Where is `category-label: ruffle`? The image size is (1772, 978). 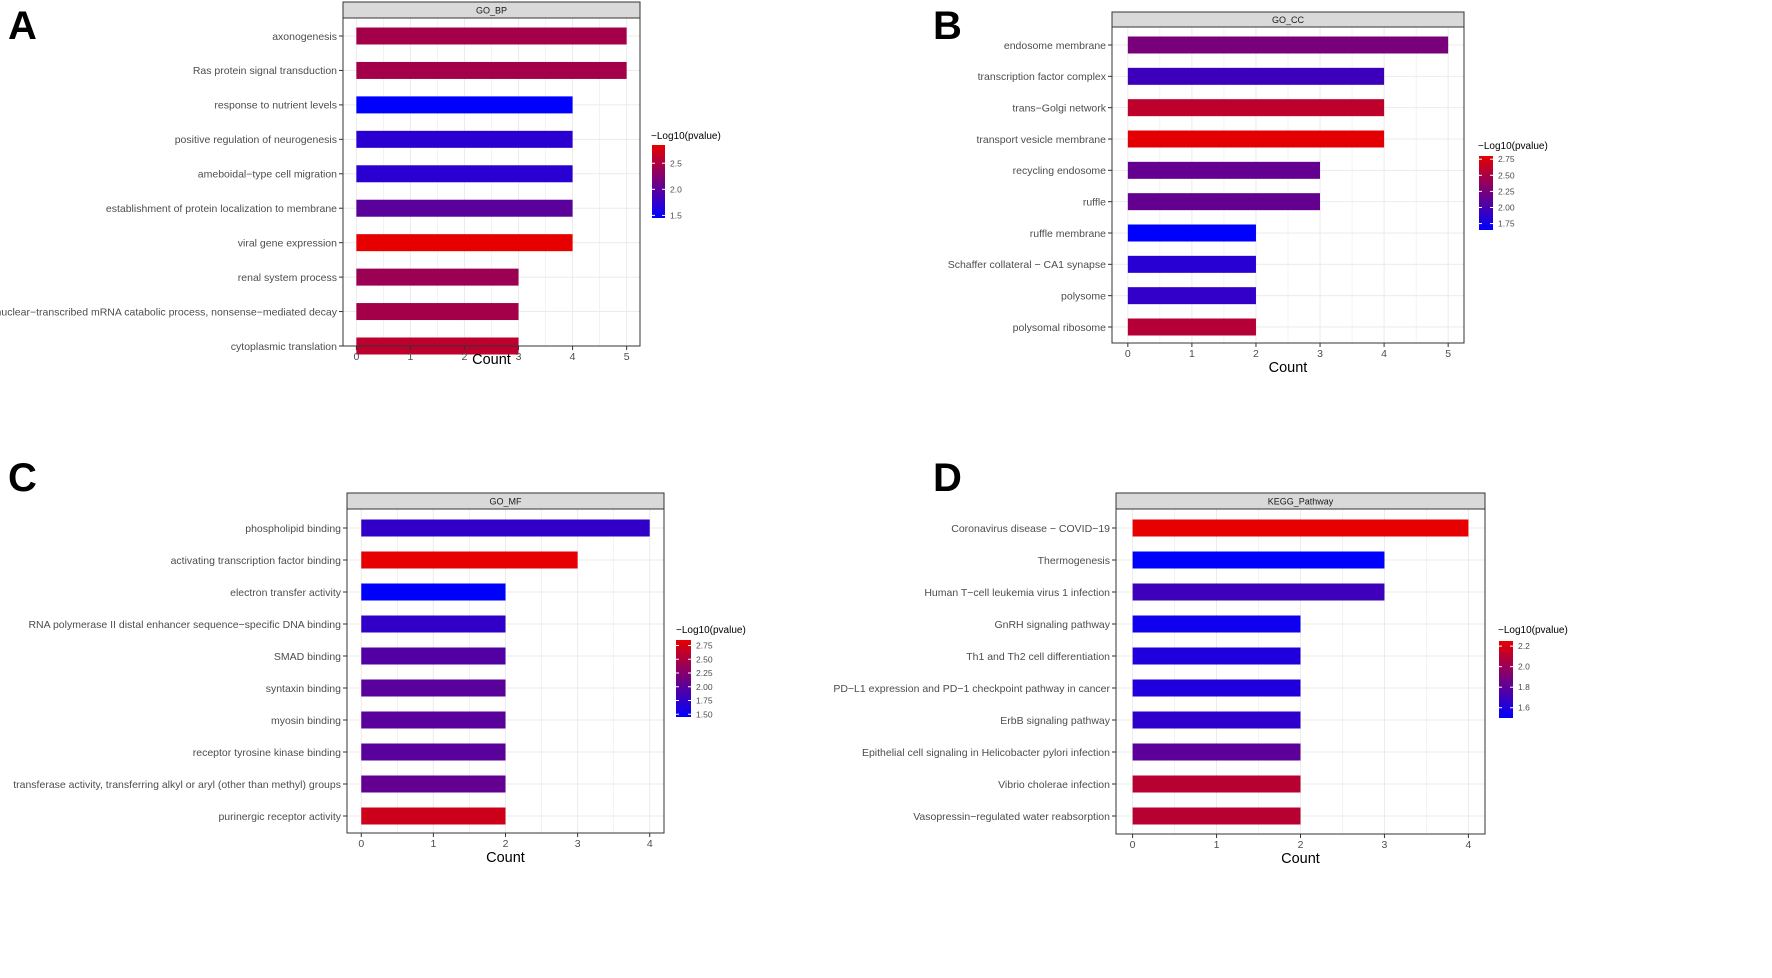 category-label: ruffle is located at coordinates (1094, 202).